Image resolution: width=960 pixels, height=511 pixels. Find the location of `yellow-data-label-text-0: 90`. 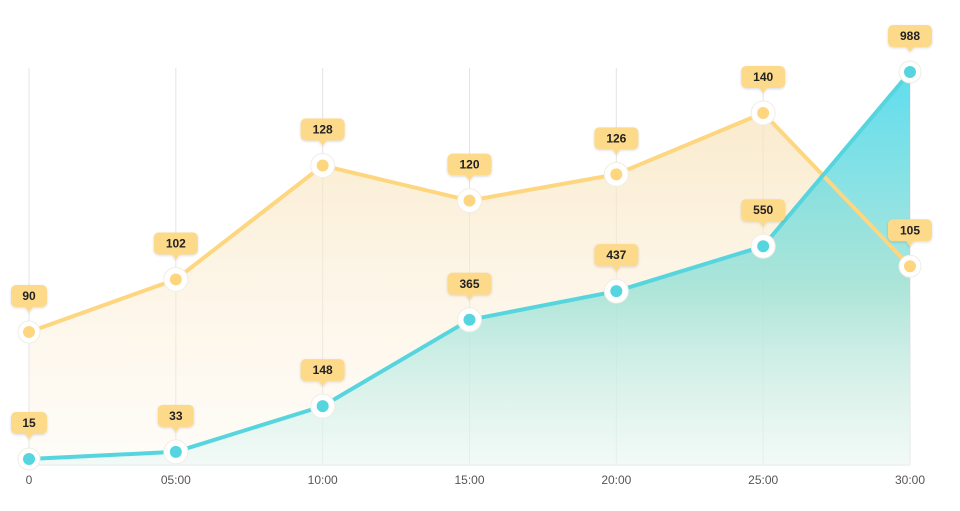

yellow-data-label-text-0: 90 is located at coordinates (29, 296).